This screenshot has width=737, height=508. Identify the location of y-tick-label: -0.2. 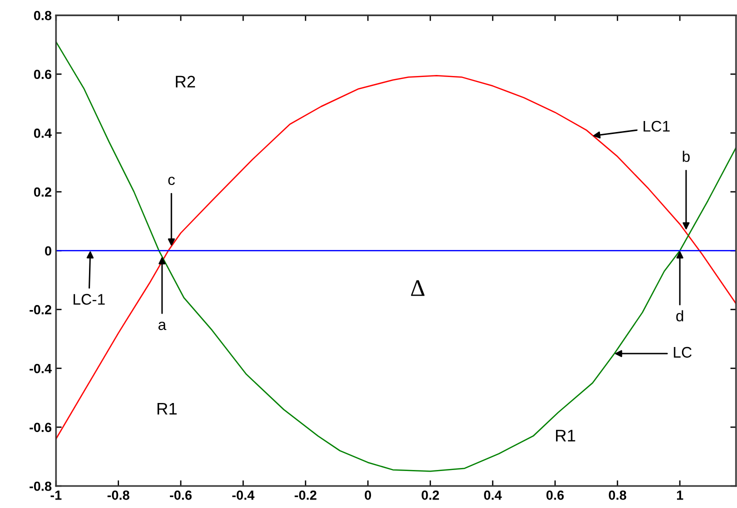
(41, 309).